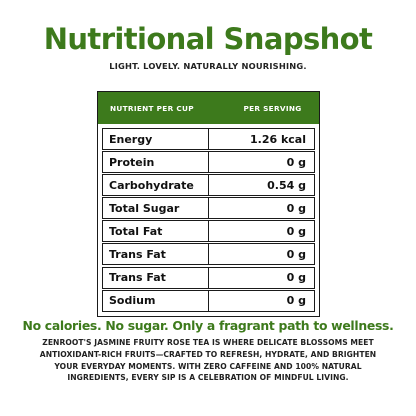 The width and height of the screenshot is (416, 416). What do you see at coordinates (155, 162) in the screenshot?
I see `nutrient-name: Protein` at bounding box center [155, 162].